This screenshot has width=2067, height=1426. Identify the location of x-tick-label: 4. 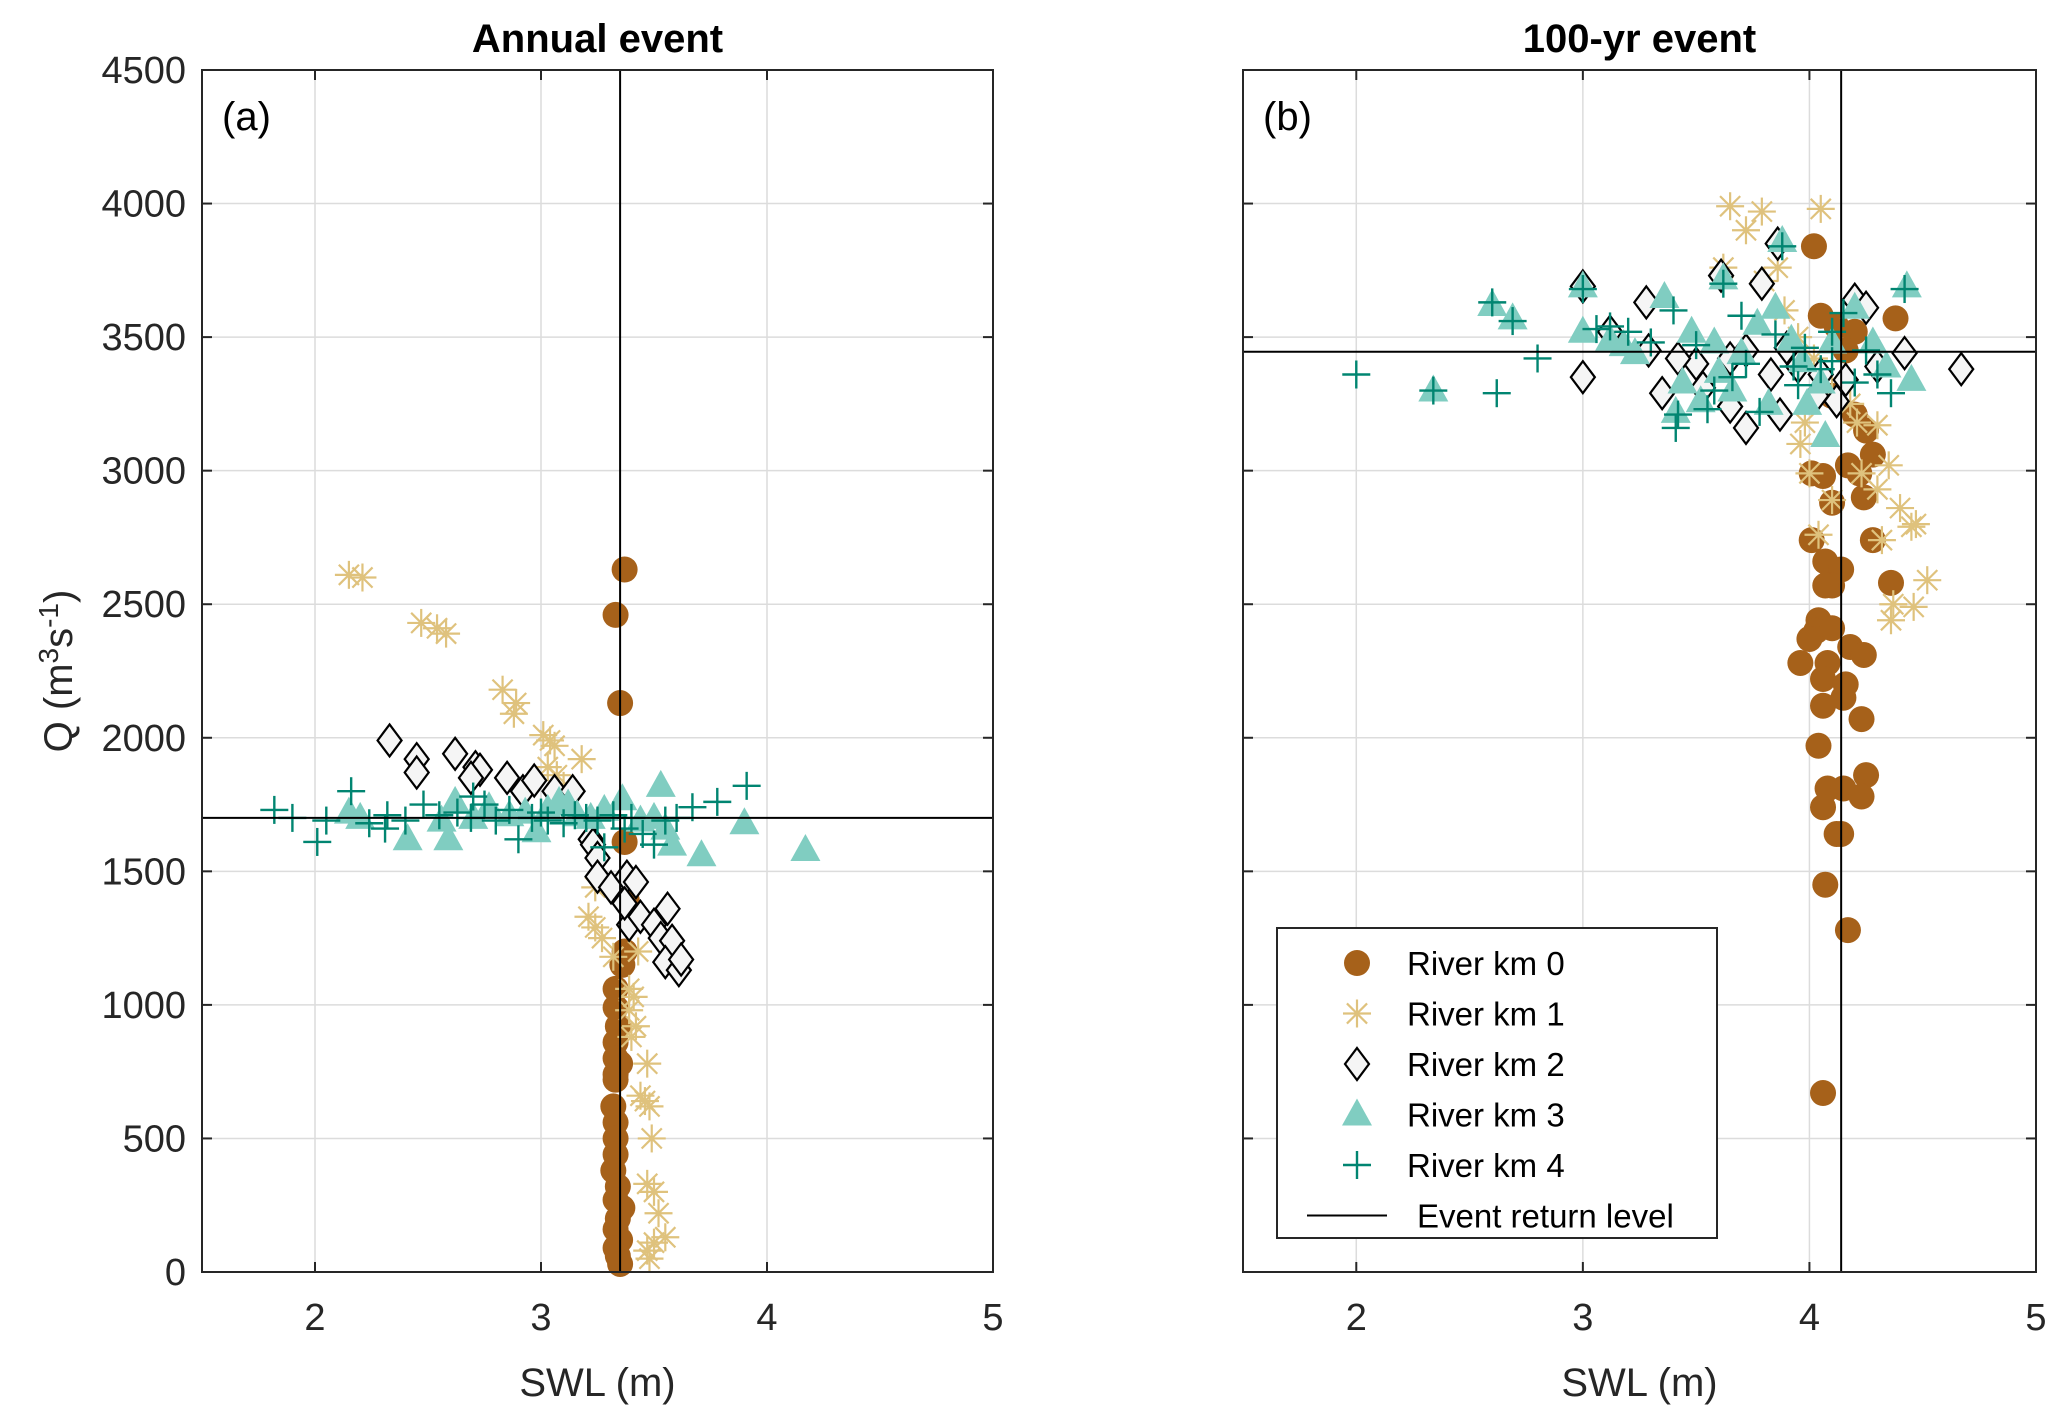
(766, 1318).